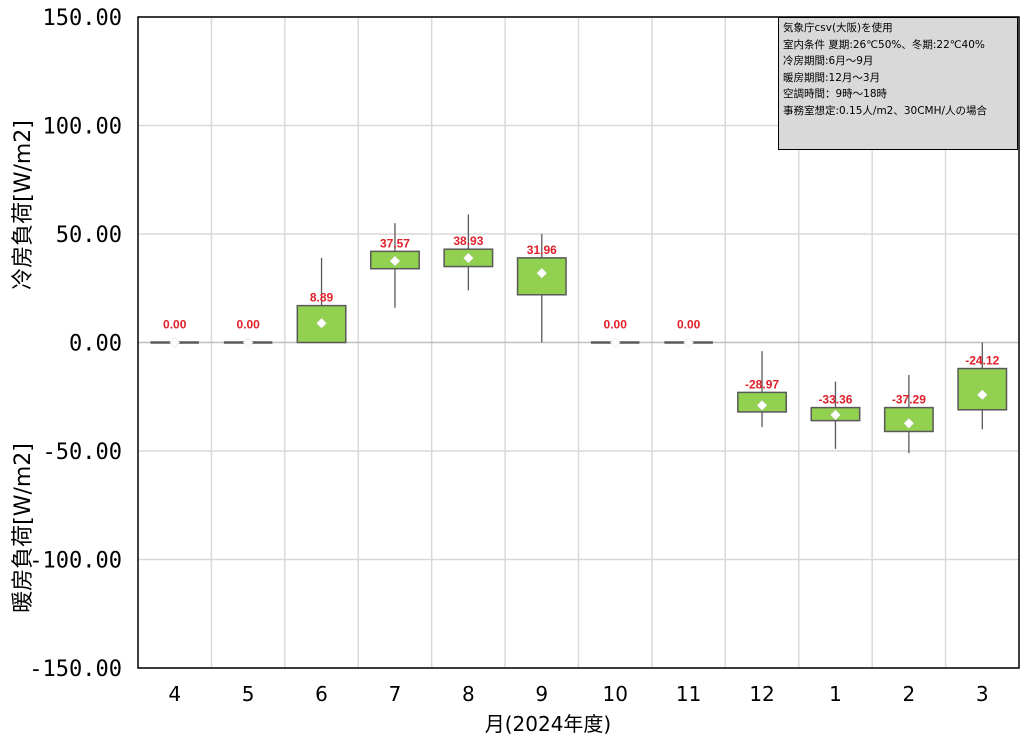  I want to click on y-tick-label: -100.00, so click(75, 561).